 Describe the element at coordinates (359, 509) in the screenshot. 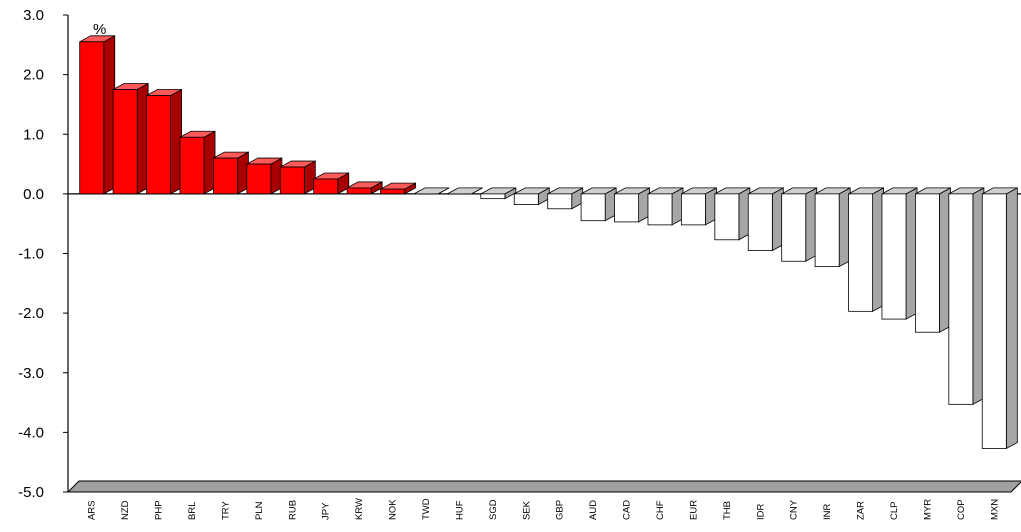

I see `x-tick-label: KRW` at that location.